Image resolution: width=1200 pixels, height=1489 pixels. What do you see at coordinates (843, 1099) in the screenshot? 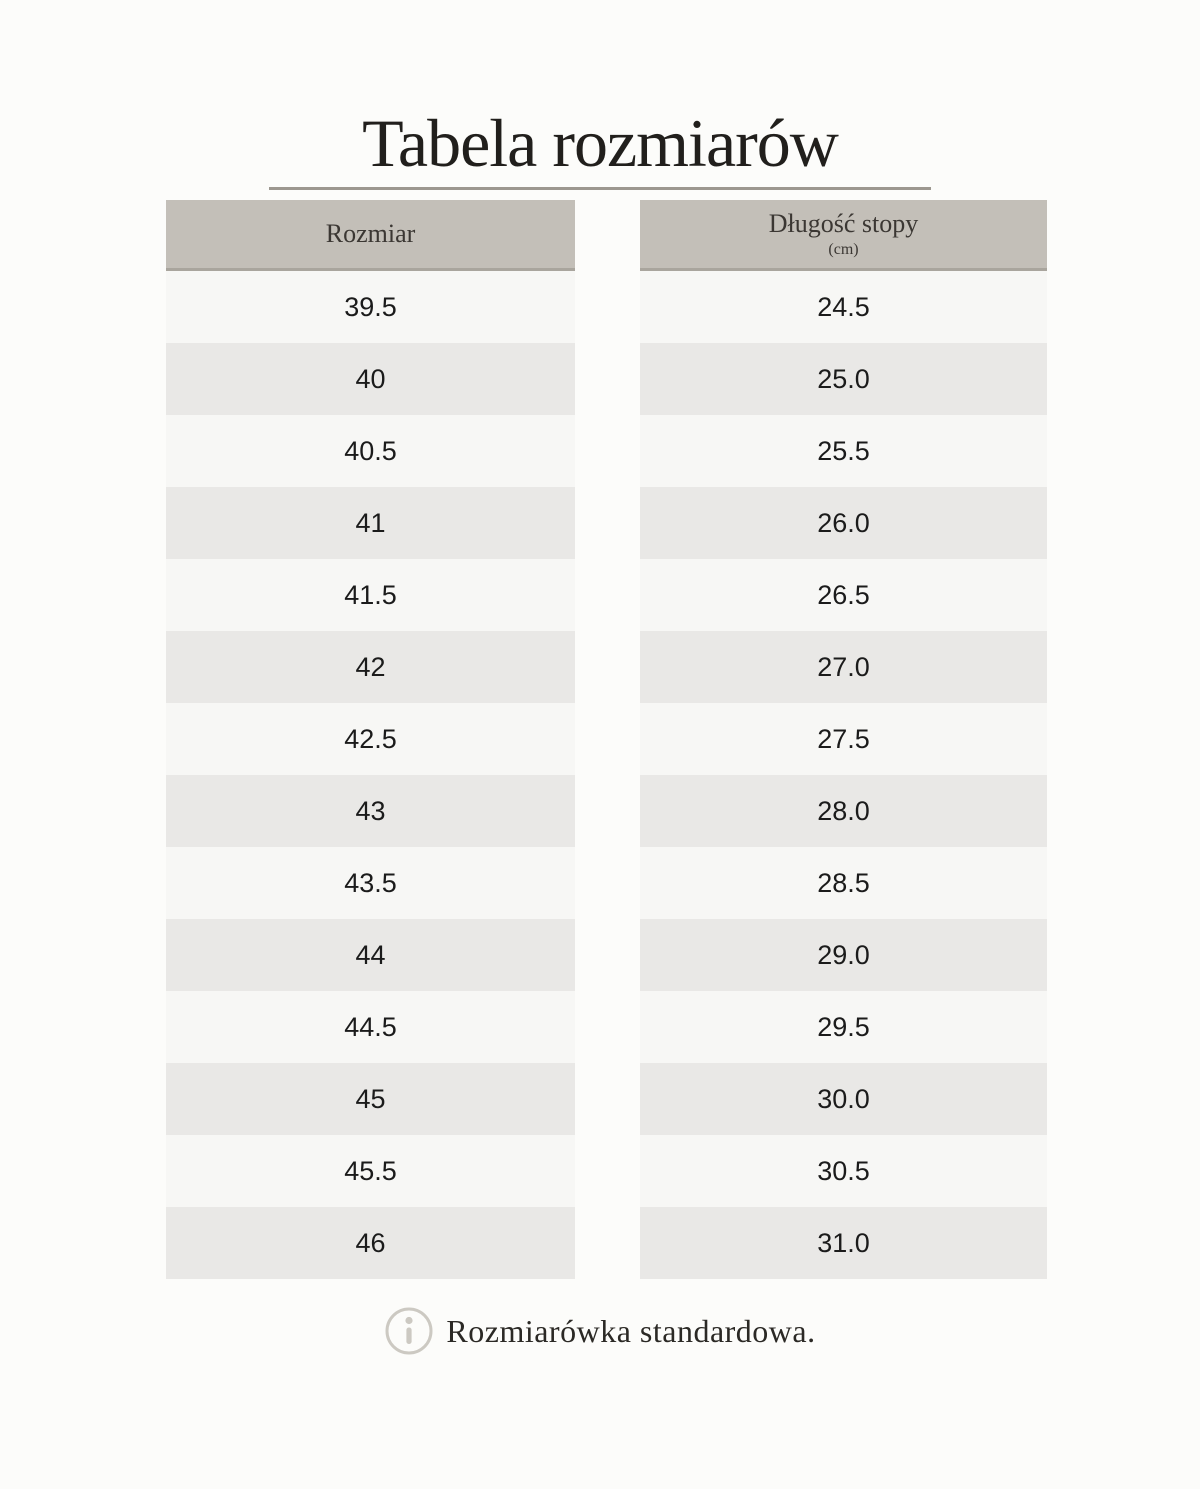
I see `foot-length-cell: 30.0` at bounding box center [843, 1099].